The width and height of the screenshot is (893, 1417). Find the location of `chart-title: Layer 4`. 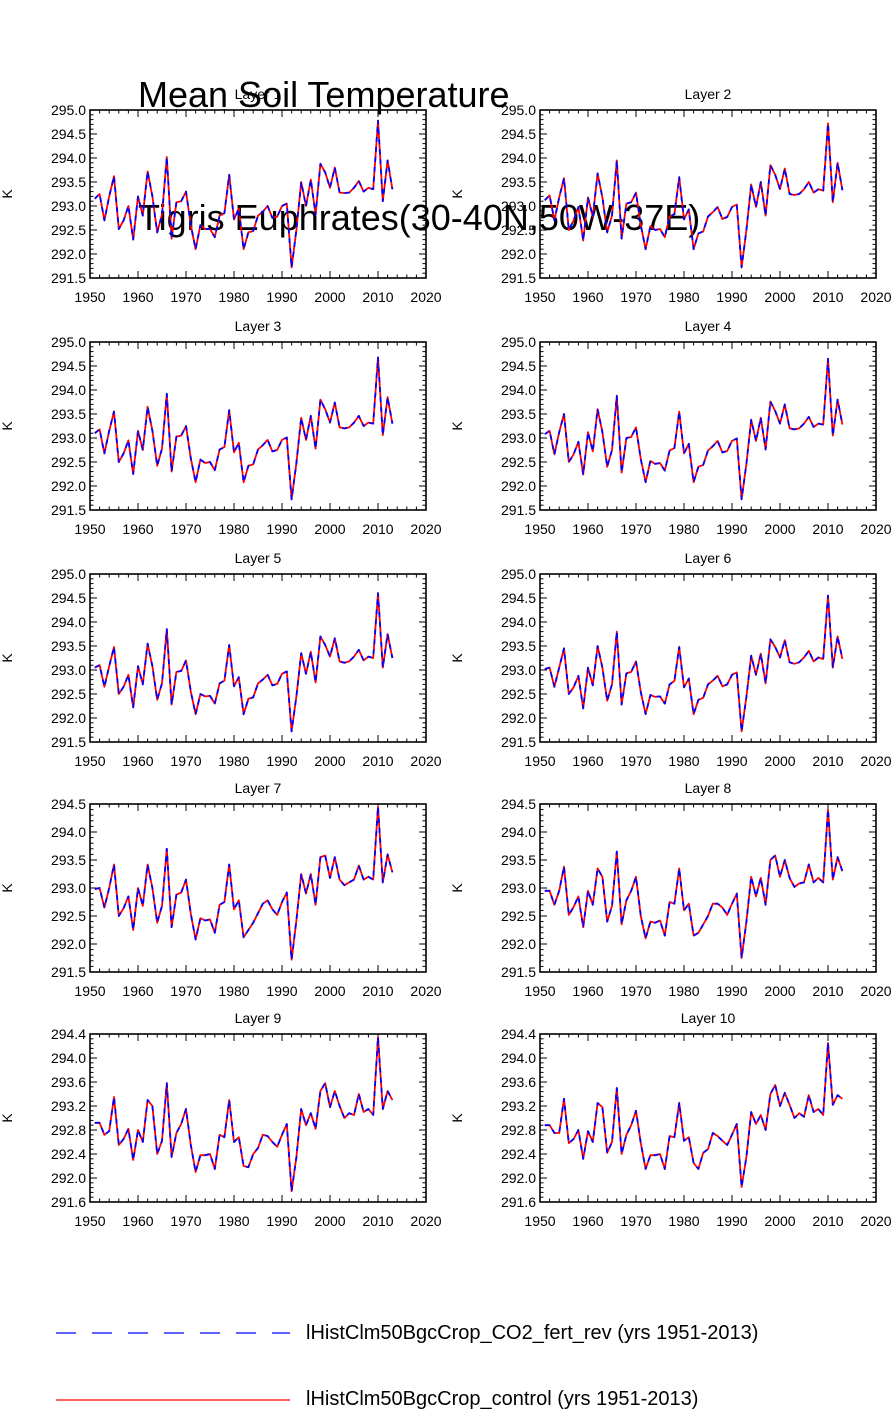

chart-title: Layer 4 is located at coordinates (708, 326).